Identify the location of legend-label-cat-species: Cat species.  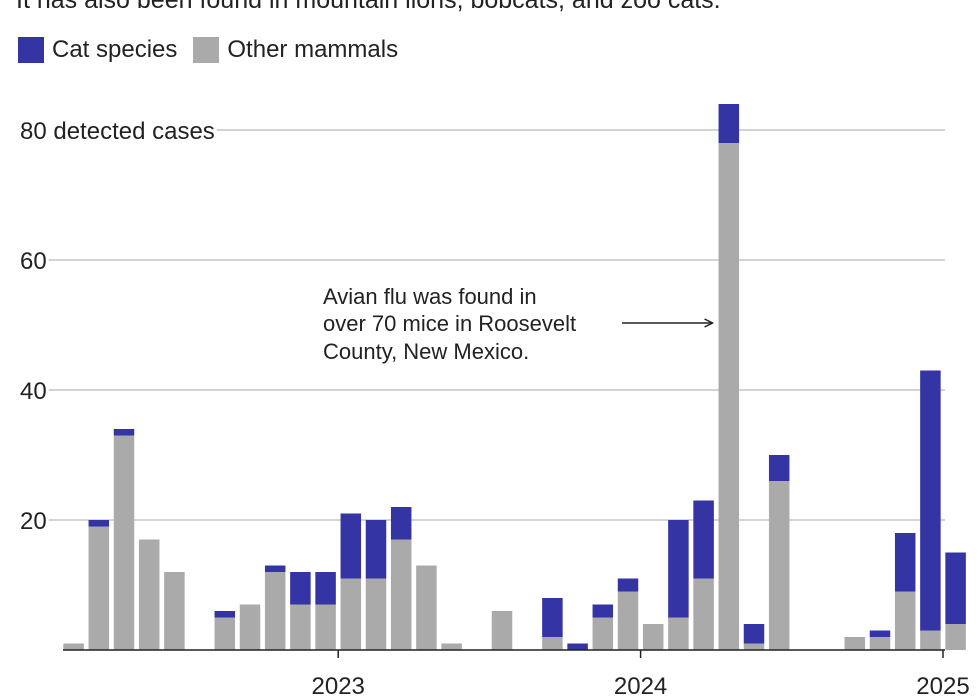
(115, 49).